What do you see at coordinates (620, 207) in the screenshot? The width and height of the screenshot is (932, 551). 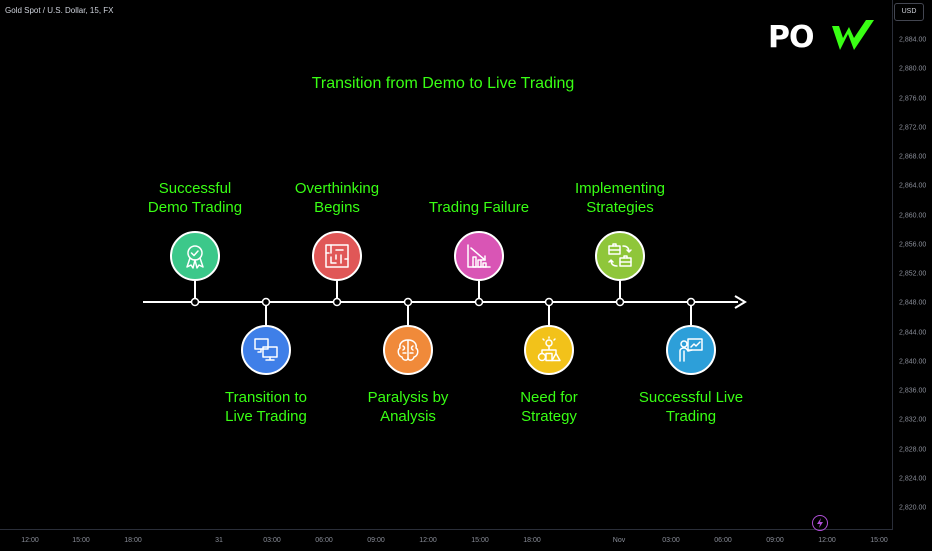 I see `step-label-line: Strategies` at bounding box center [620, 207].